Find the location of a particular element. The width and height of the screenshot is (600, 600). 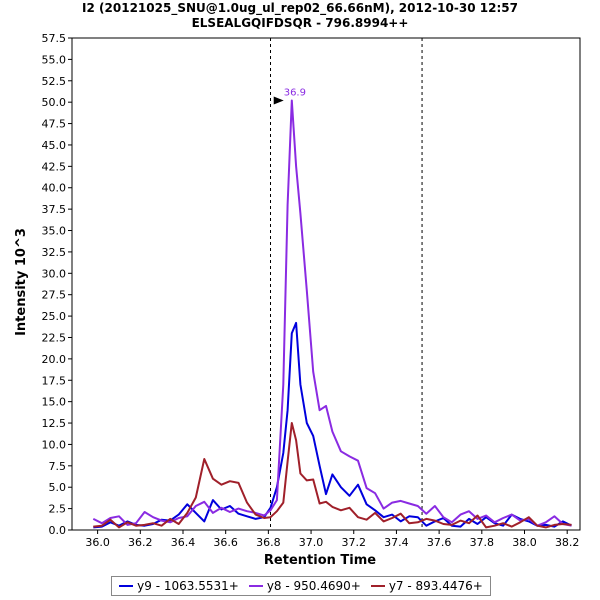

x-tick-label: 38.2 is located at coordinates (567, 542).